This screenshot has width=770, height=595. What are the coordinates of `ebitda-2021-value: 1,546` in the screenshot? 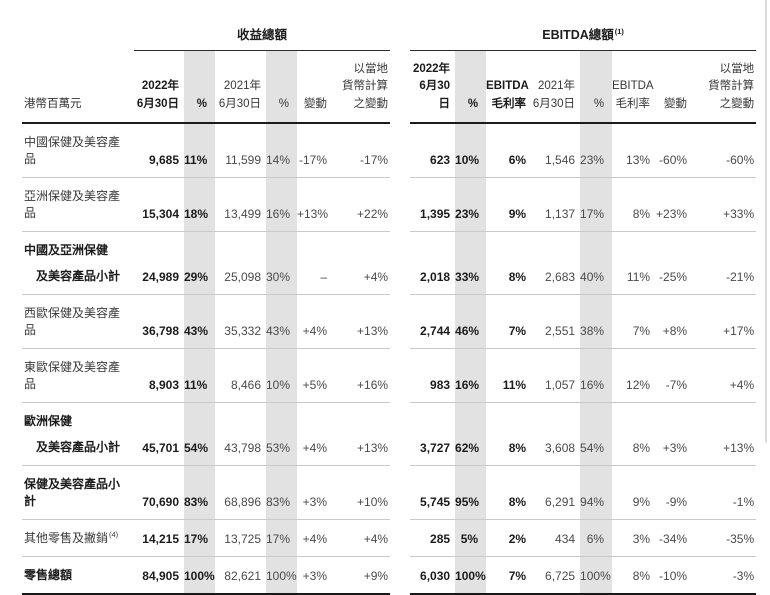 It's located at (556, 150).